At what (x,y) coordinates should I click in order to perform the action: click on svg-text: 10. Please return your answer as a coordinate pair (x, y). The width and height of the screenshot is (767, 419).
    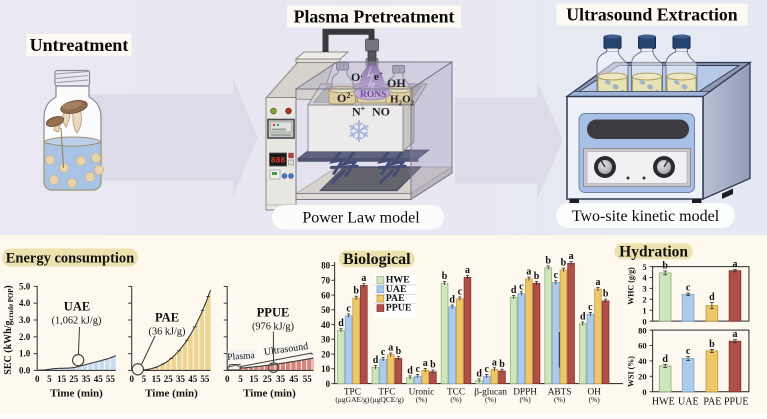
    Looking at the image, I should click on (326, 369).